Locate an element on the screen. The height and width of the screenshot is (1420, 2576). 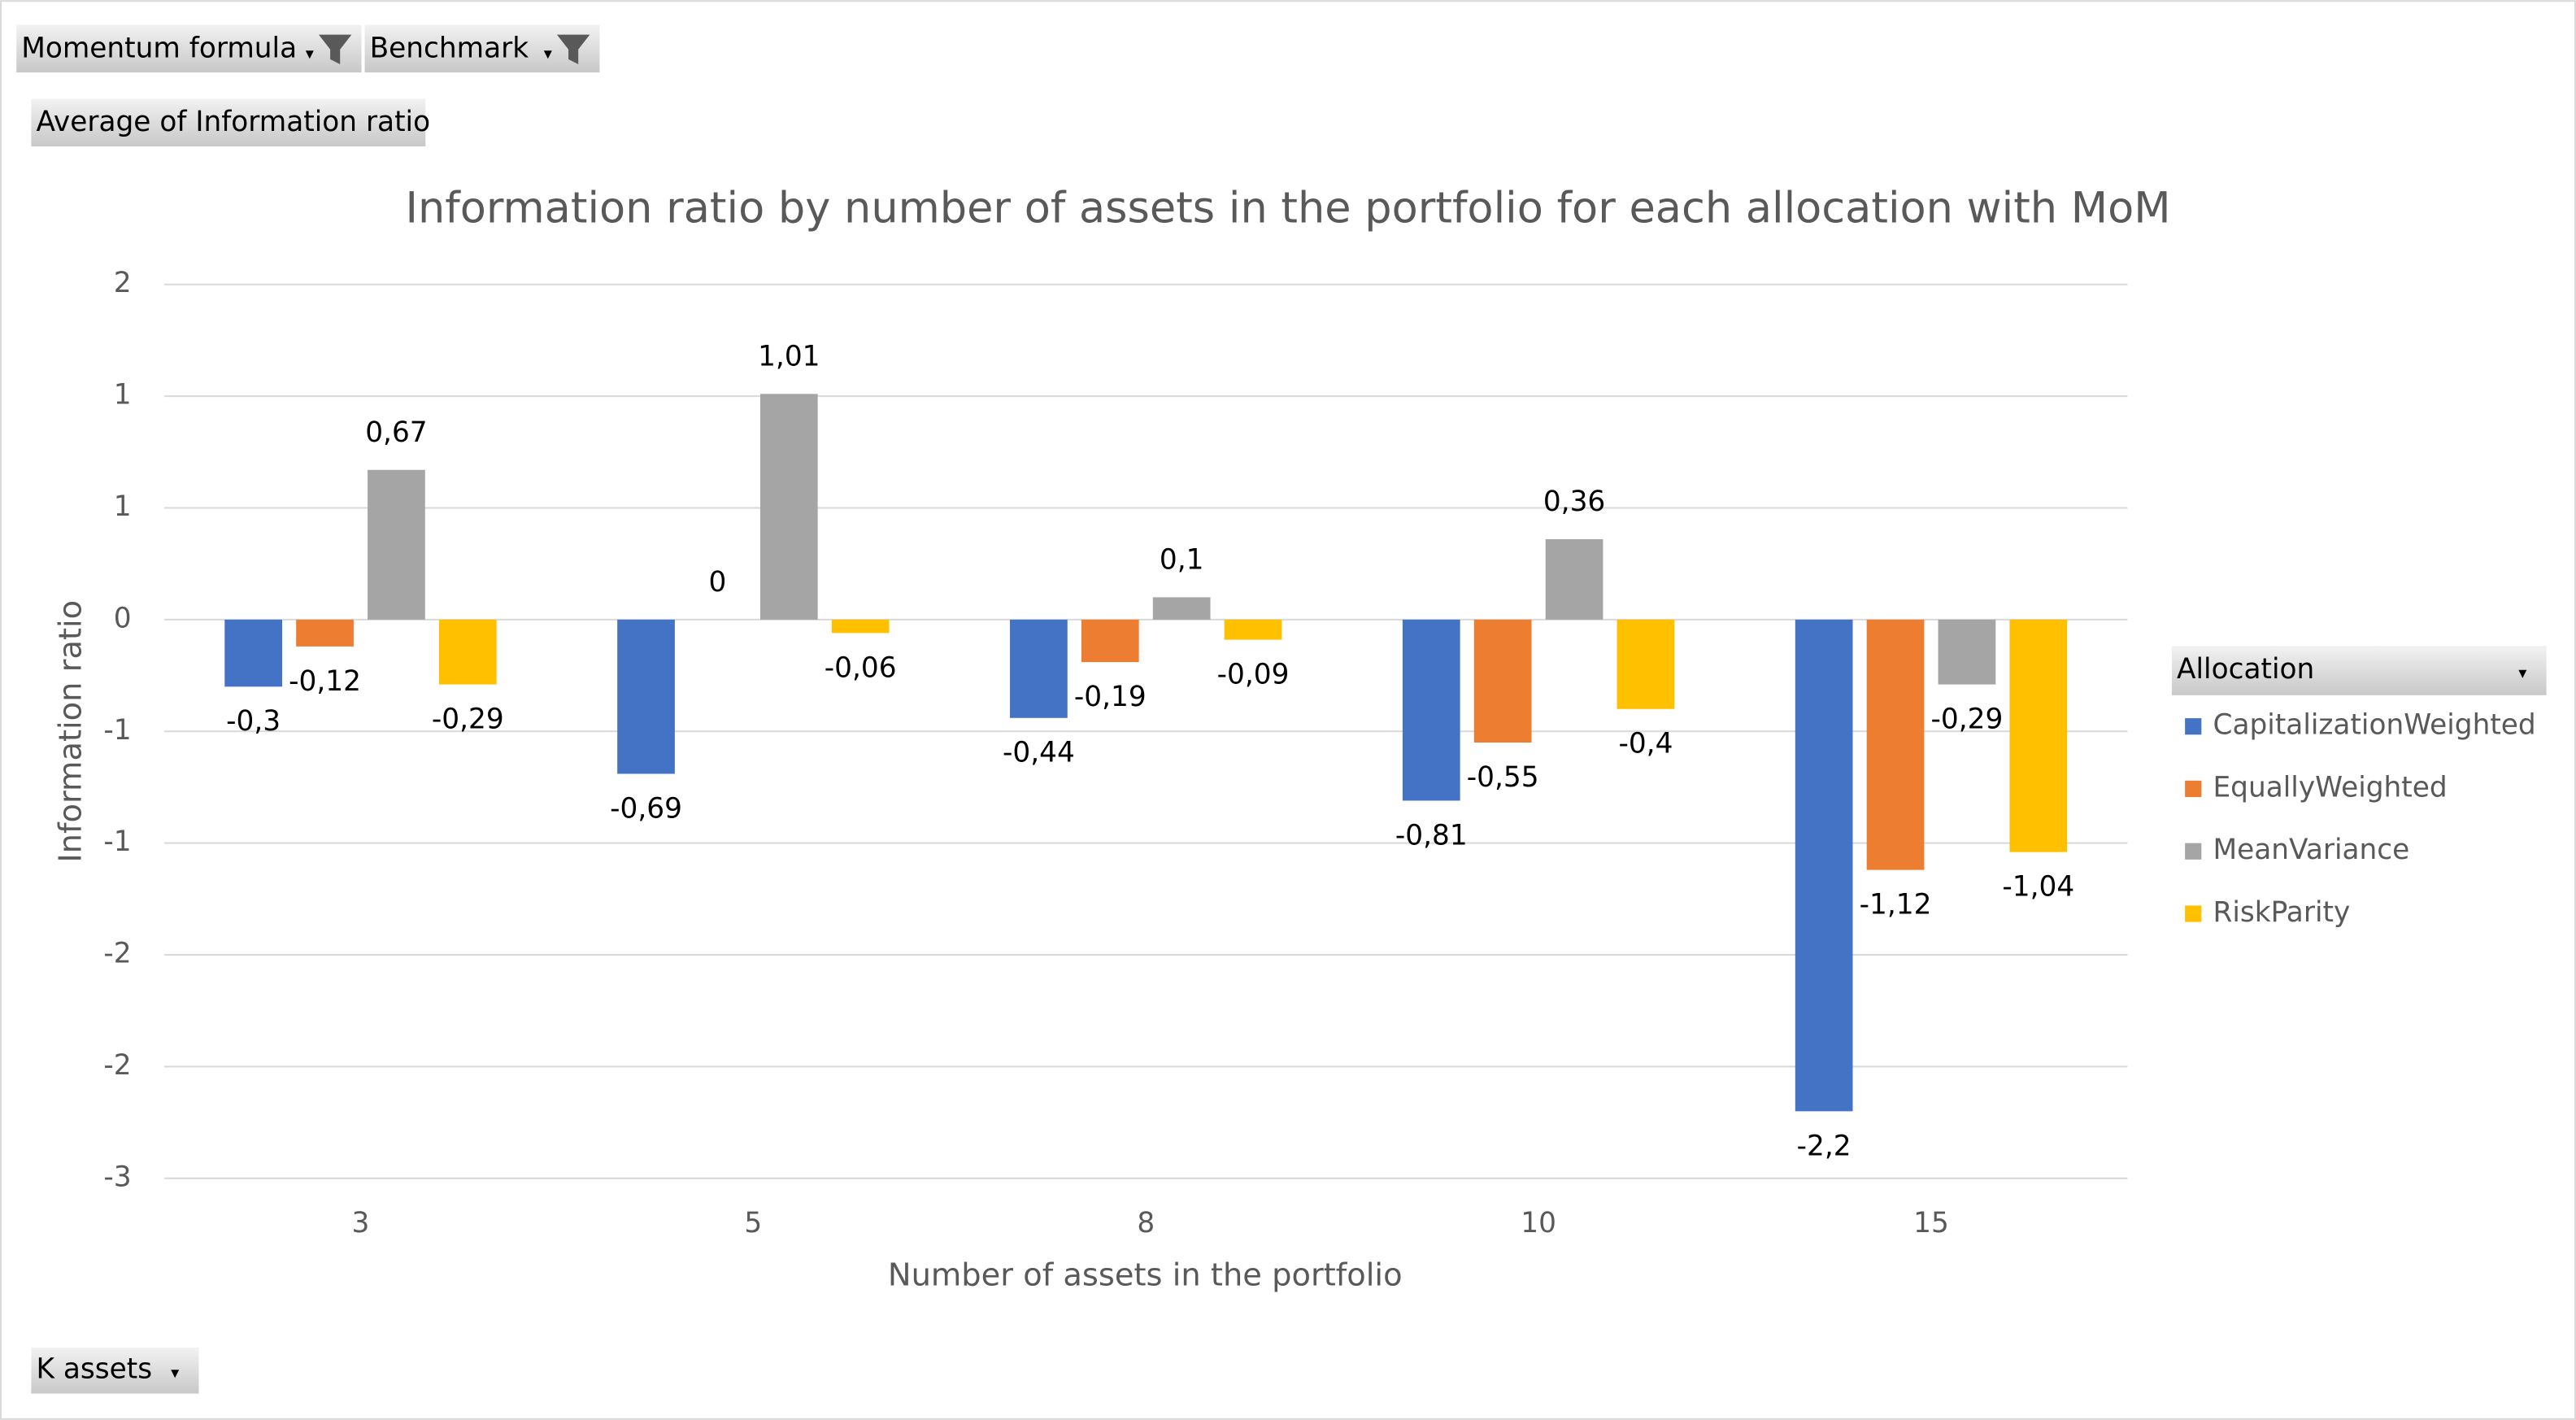
legend-label: RiskParity is located at coordinates (2281, 912).